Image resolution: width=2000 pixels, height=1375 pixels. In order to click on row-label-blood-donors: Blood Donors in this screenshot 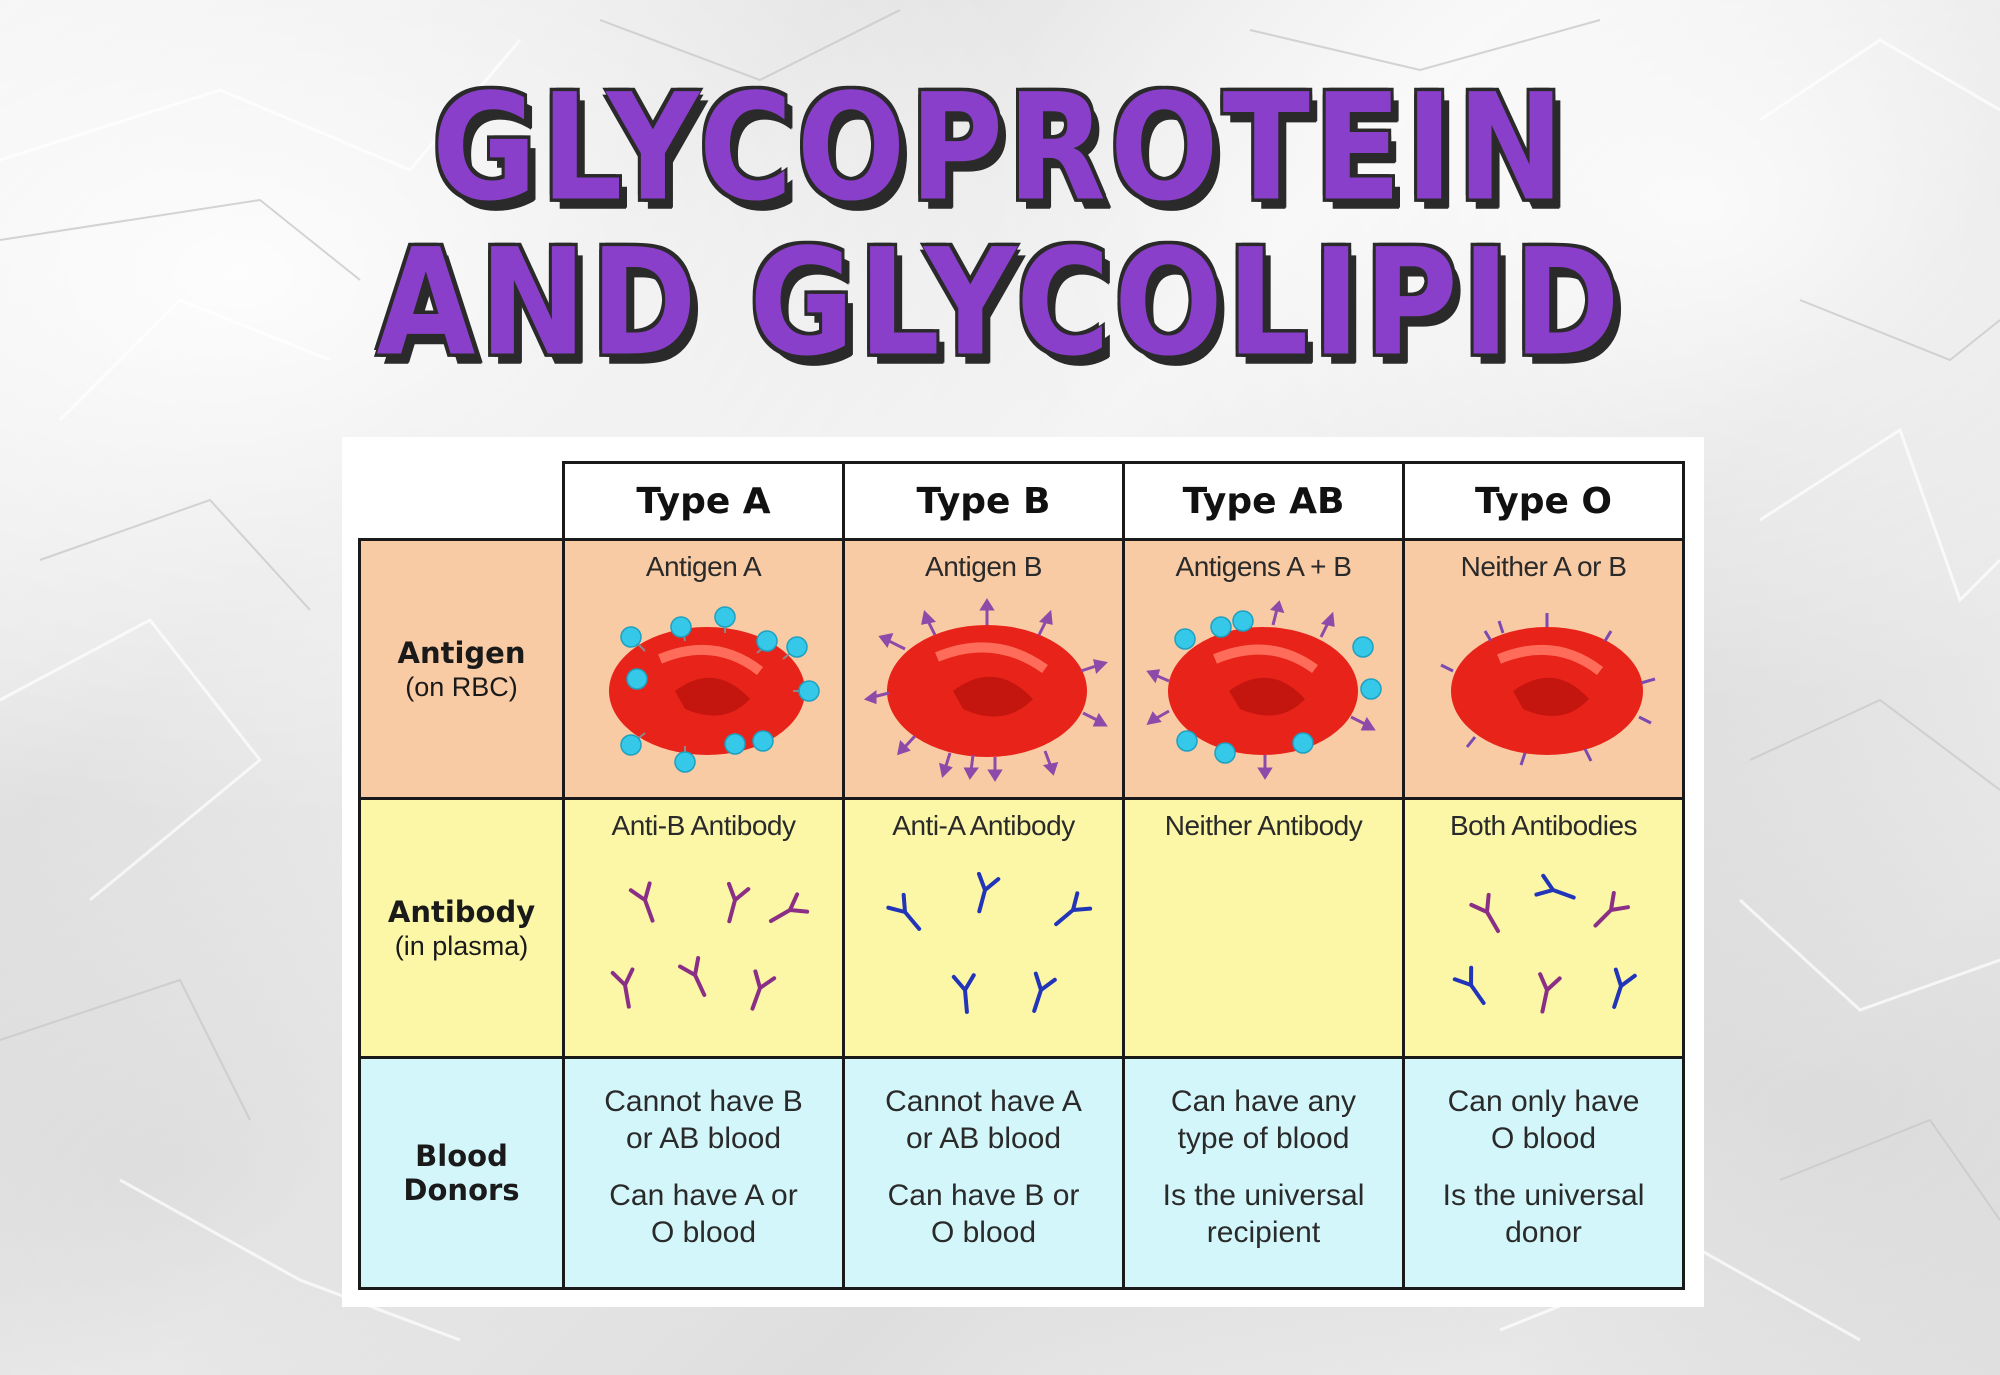, I will do `click(461, 1173)`.